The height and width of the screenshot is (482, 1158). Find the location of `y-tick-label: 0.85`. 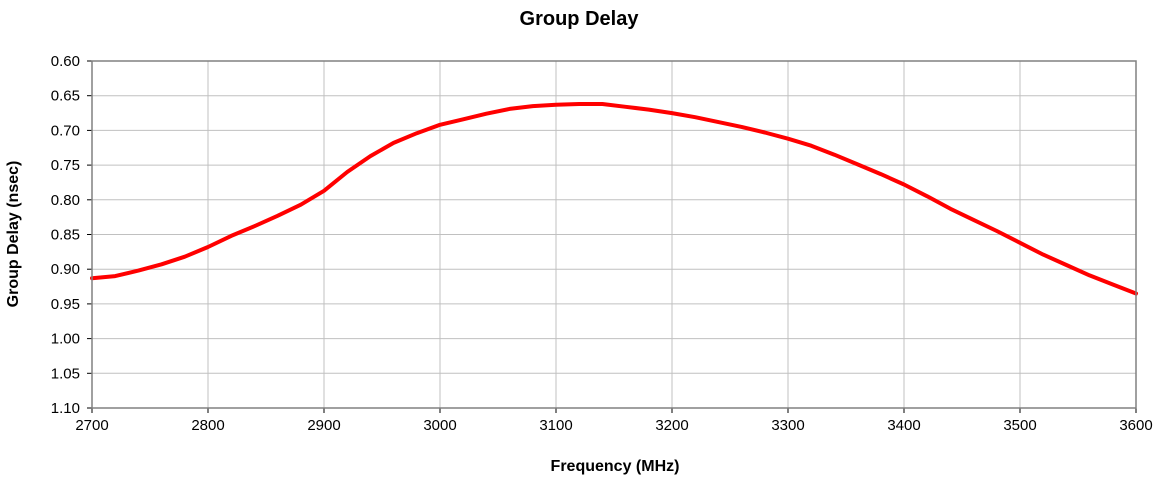

y-tick-label: 0.85 is located at coordinates (65, 235).